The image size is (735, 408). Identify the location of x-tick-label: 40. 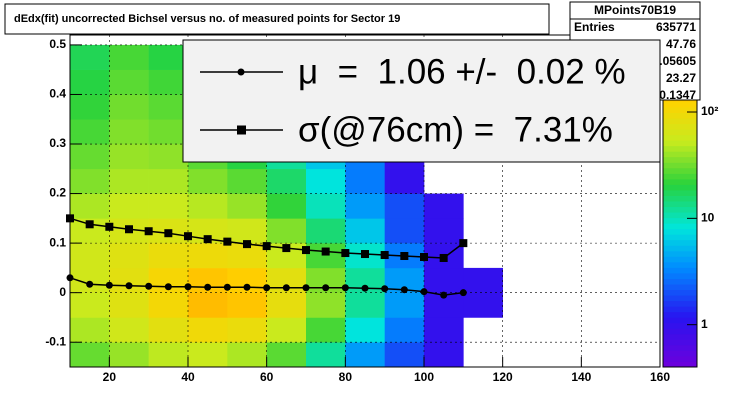
(188, 377).